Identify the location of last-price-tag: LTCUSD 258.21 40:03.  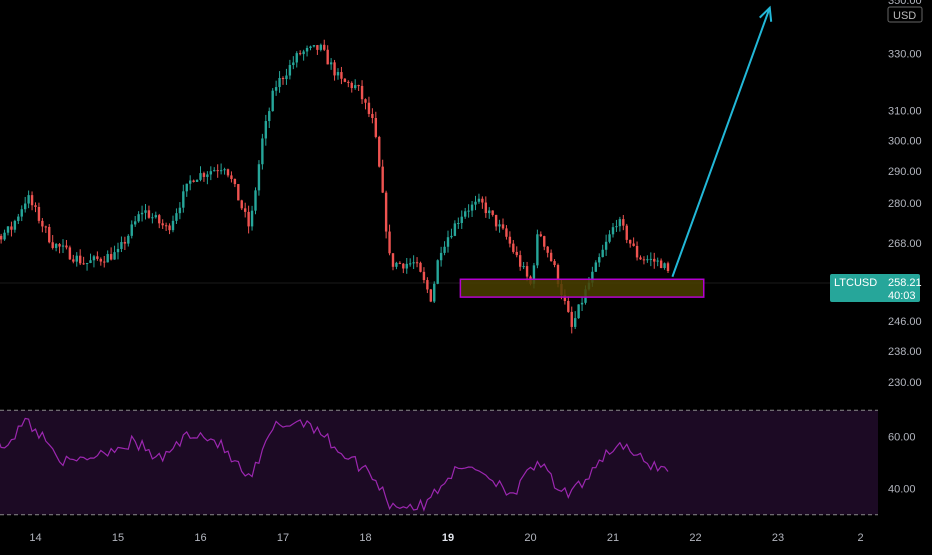
(876, 288).